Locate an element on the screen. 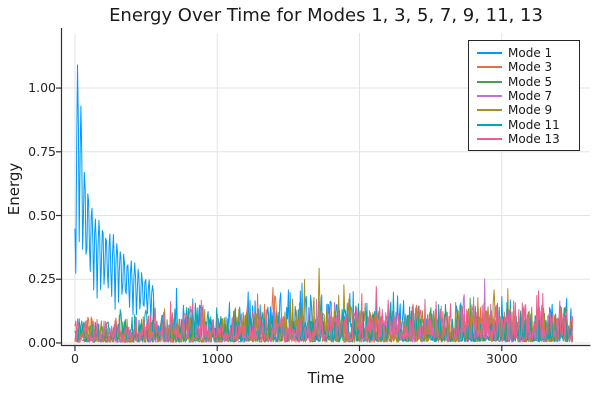 The width and height of the screenshot is (600, 400). legend-item: Mode 1 is located at coordinates (526, 53).